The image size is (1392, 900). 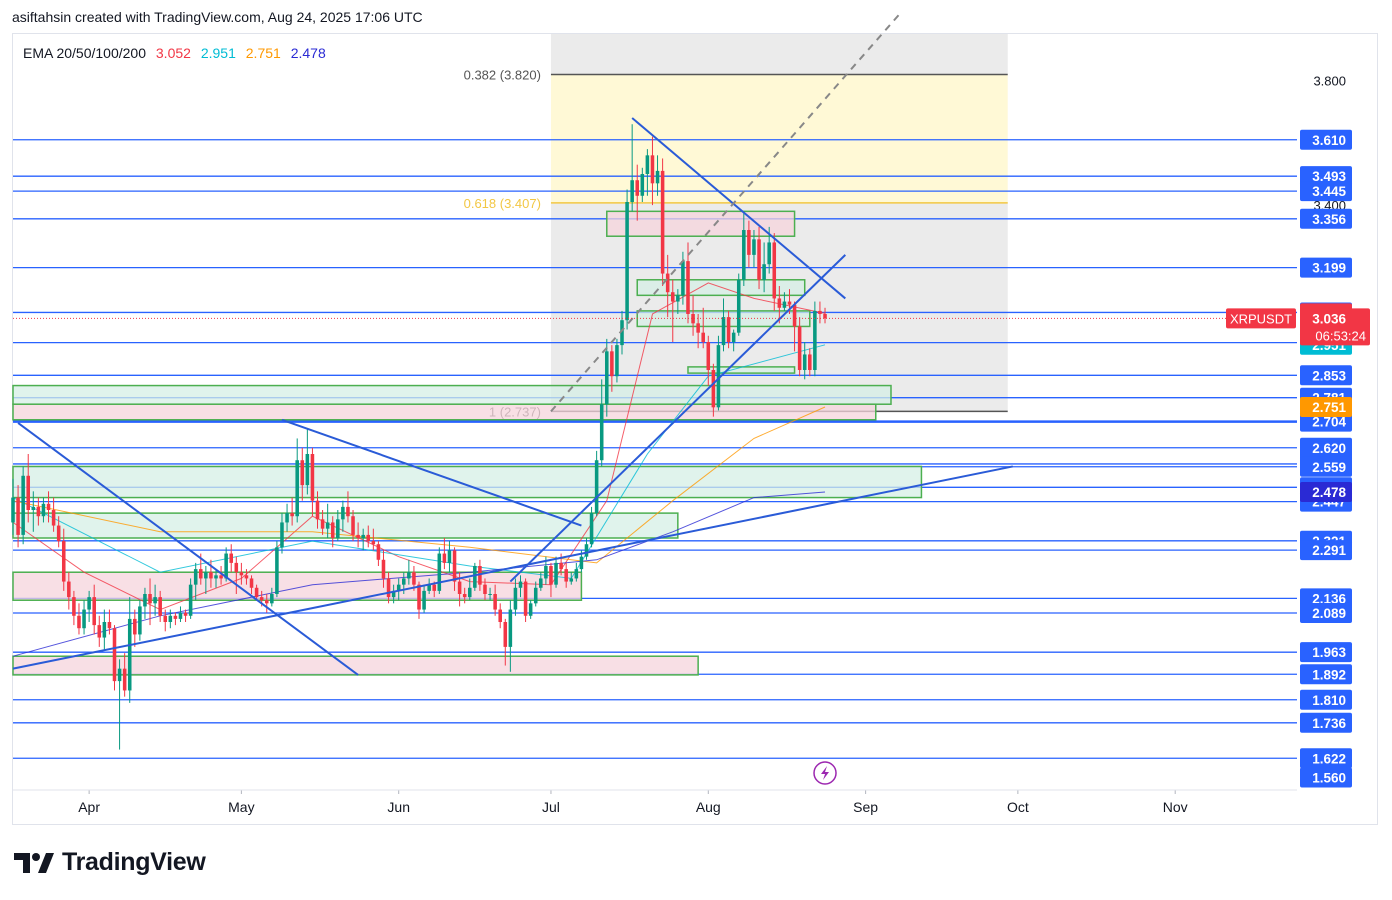 What do you see at coordinates (110, 862) in the screenshot?
I see `tradingview-logo: TradingView` at bounding box center [110, 862].